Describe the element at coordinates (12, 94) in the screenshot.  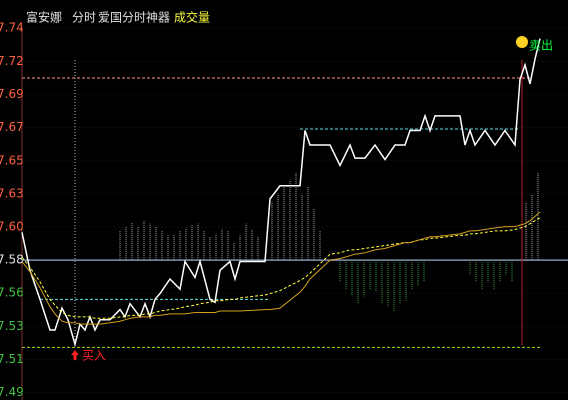
I see `y-tick-label: 7.69` at that location.